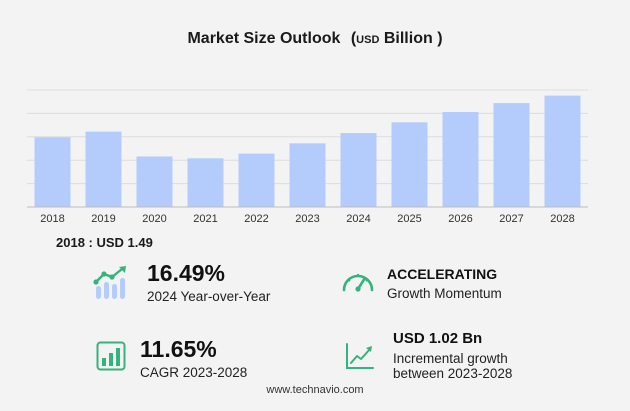  I want to click on bar-2022, so click(256, 180).